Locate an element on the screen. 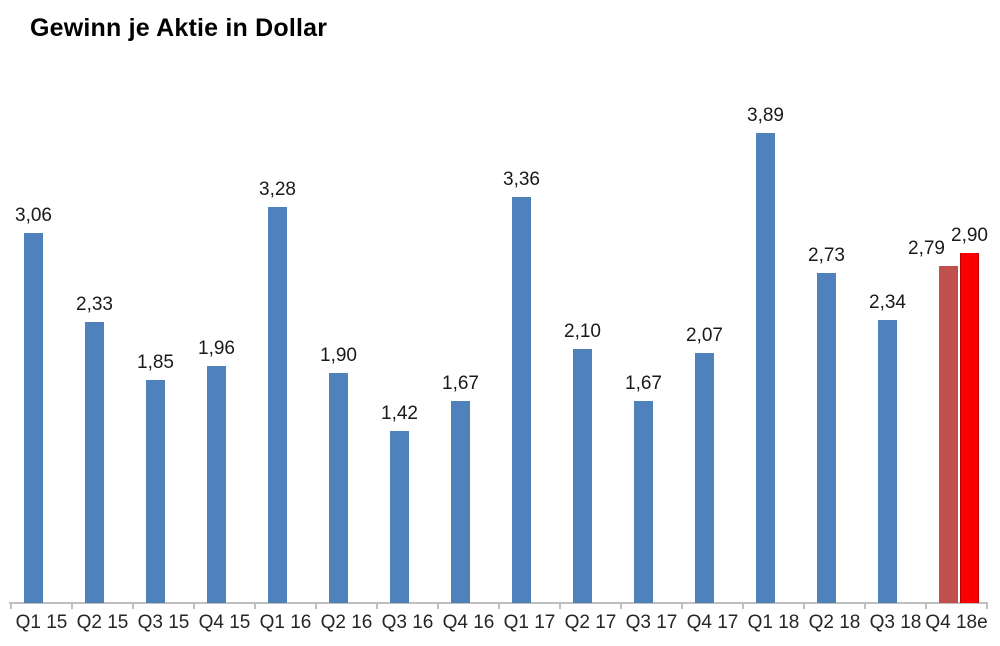 This screenshot has width=1000, height=646. bar-value-label-q3-18: 2,34 is located at coordinates (887, 302).